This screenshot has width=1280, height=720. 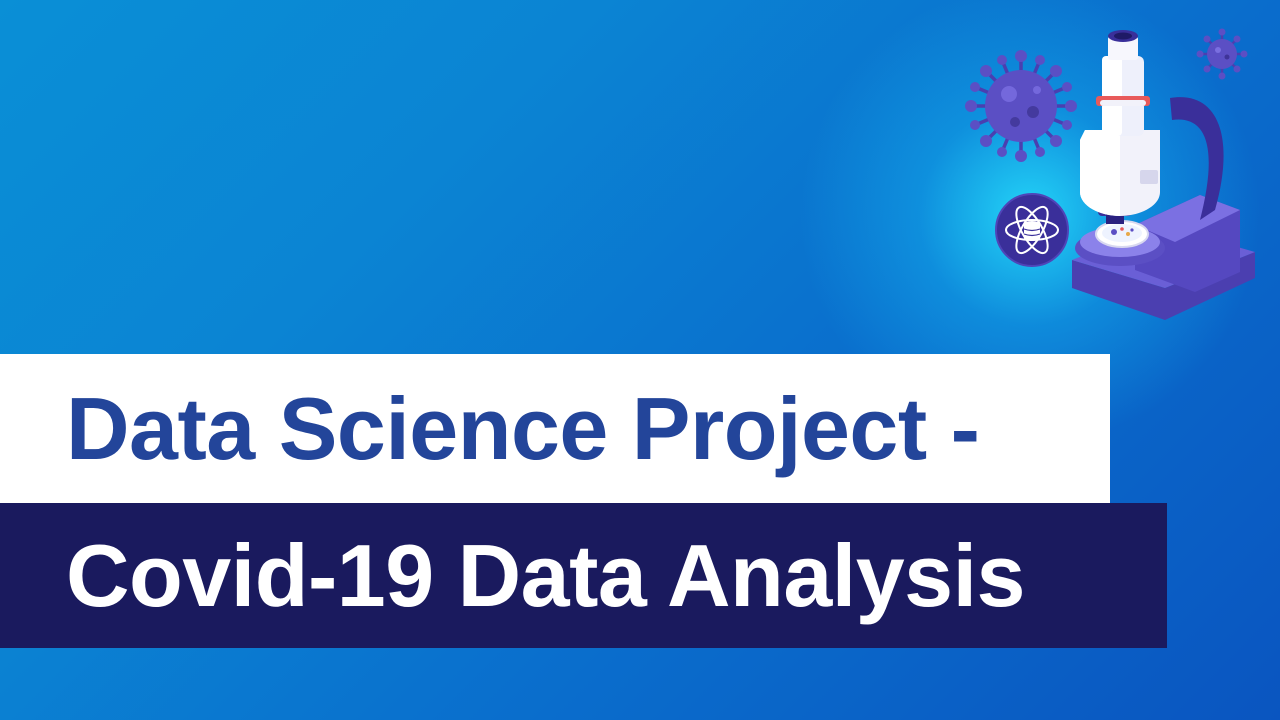 I want to click on title-line-1: Data Science Project -, so click(x=523, y=428).